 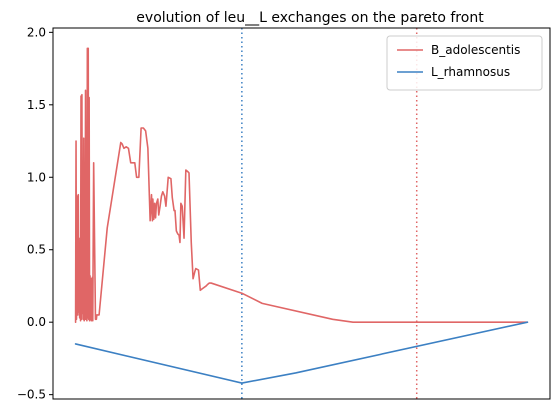 What do you see at coordinates (475, 50) in the screenshot?
I see `legend-label-B_adolescentis: B_adolescentis` at bounding box center [475, 50].